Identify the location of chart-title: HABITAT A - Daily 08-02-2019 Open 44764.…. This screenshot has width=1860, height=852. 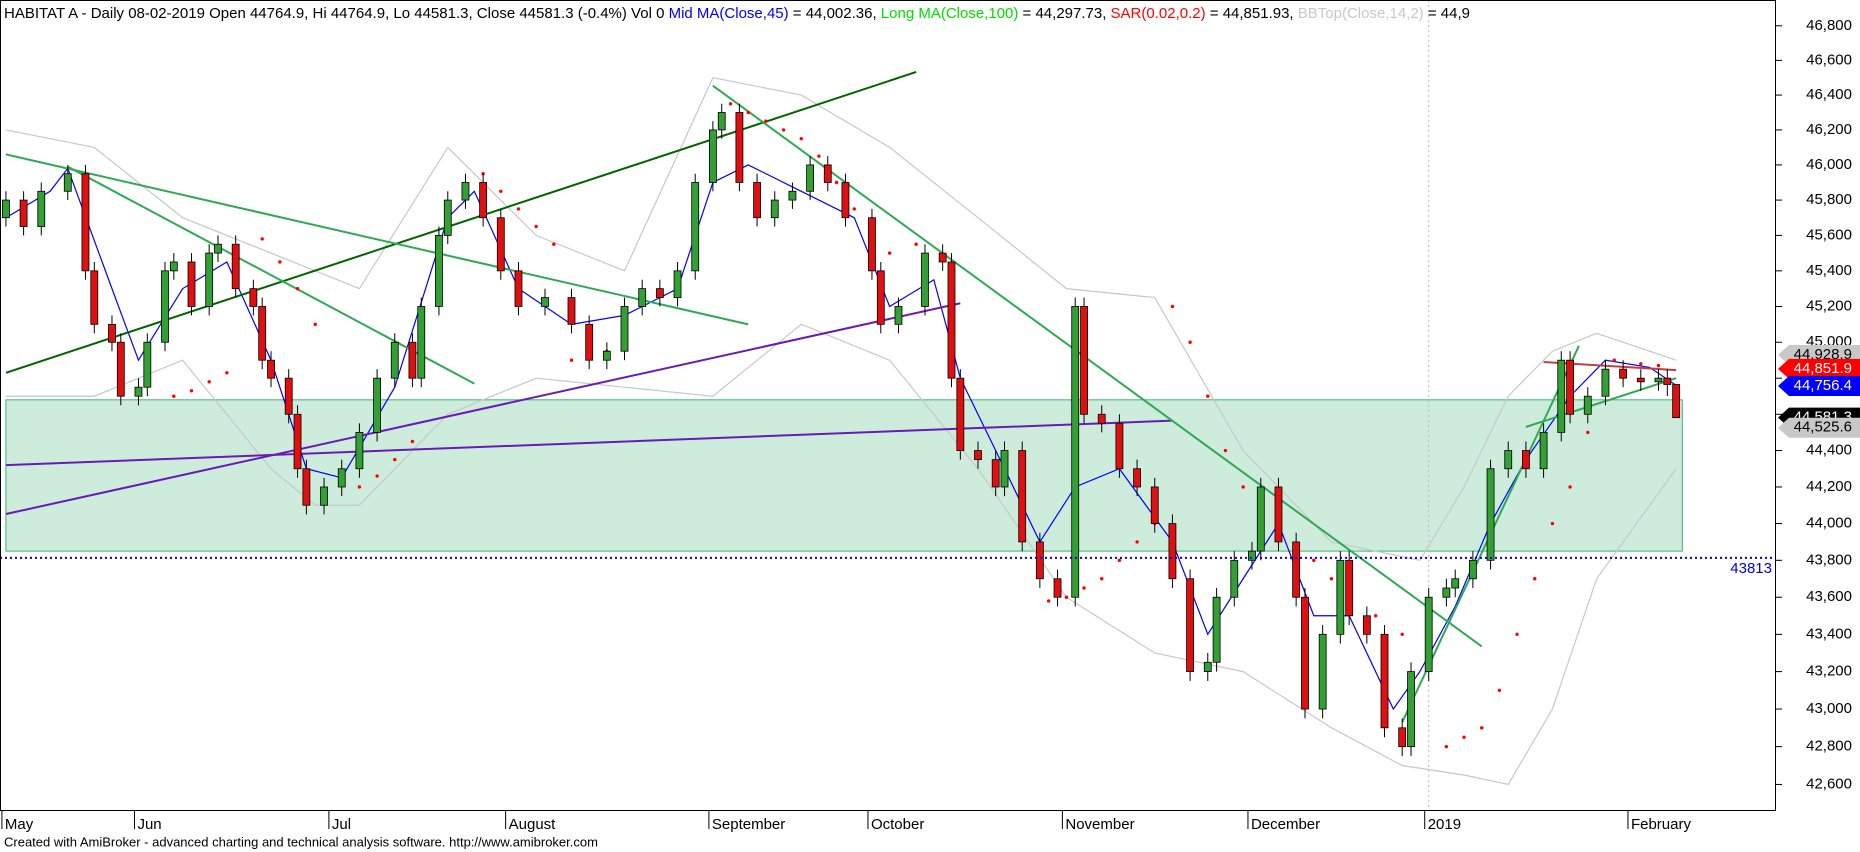
(737, 13).